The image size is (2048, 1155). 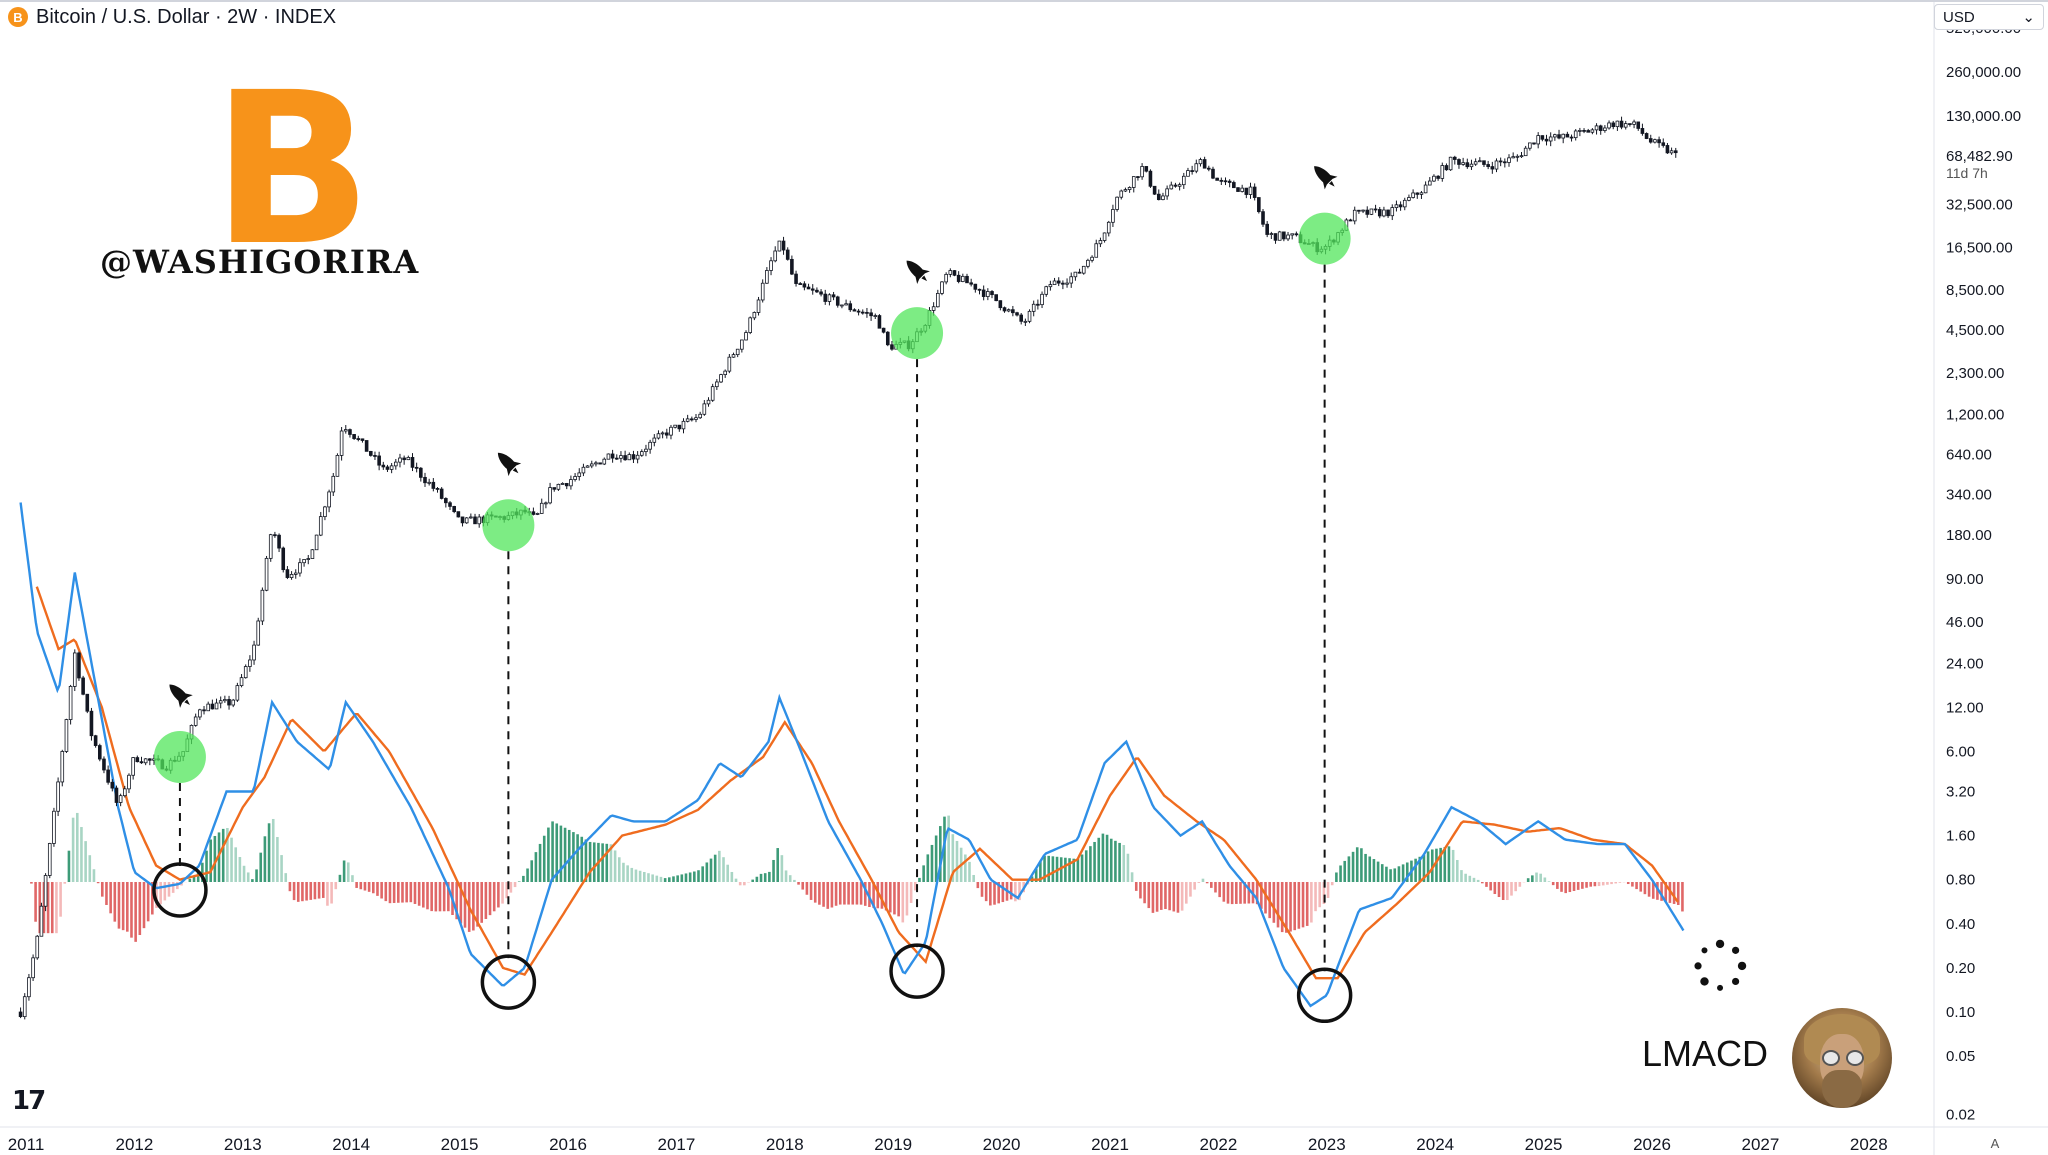 I want to click on green-signal-dot, so click(x=1324, y=238).